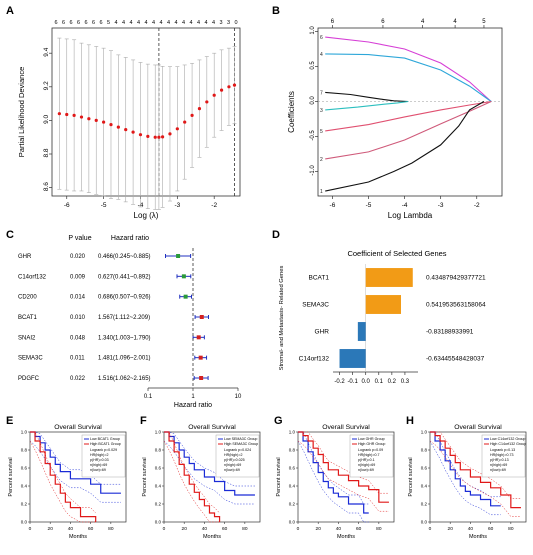  Describe the element at coordinates (238, 397) in the screenshot. I see `x-tick-label: 10` at that location.